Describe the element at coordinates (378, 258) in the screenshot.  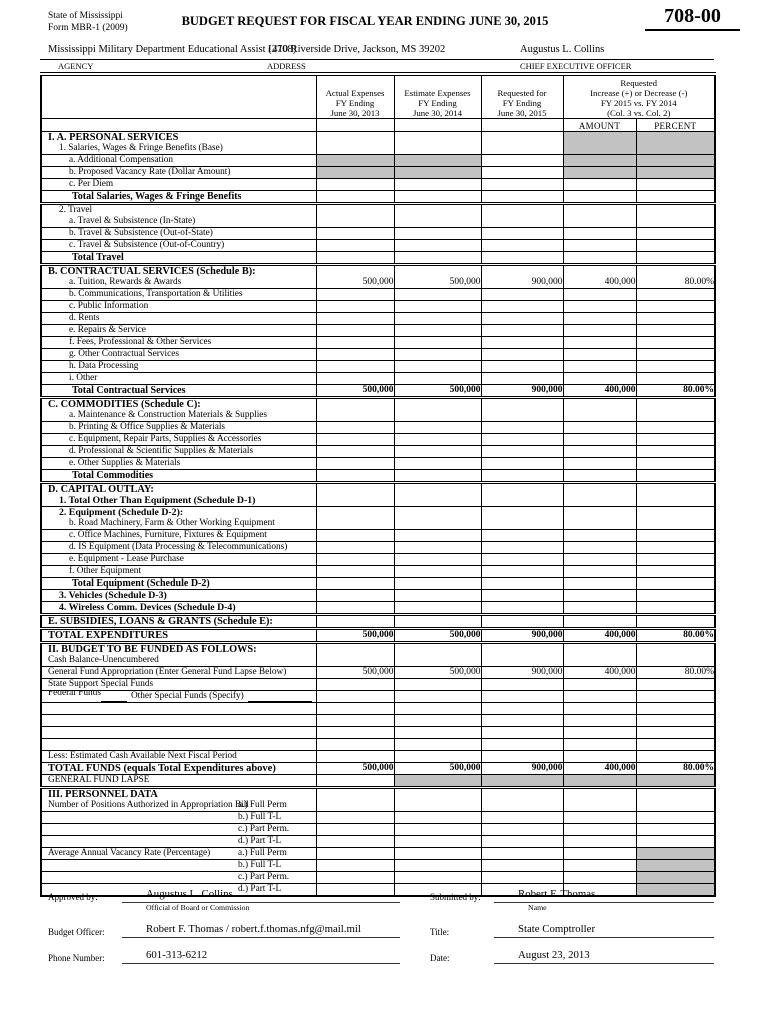
I see `table-row: Total Travel` at that location.